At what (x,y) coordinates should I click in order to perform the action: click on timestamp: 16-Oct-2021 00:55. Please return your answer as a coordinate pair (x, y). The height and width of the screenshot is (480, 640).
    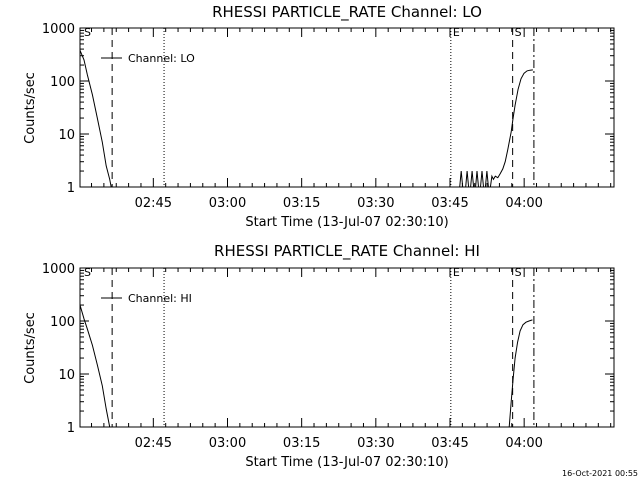
    Looking at the image, I should click on (600, 473).